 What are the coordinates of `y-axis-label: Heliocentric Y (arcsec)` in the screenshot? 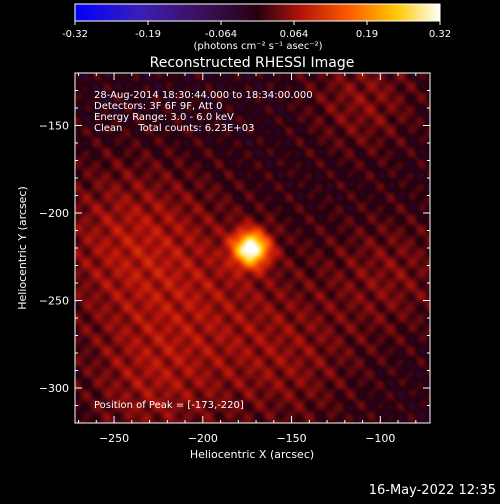 It's located at (22, 248).